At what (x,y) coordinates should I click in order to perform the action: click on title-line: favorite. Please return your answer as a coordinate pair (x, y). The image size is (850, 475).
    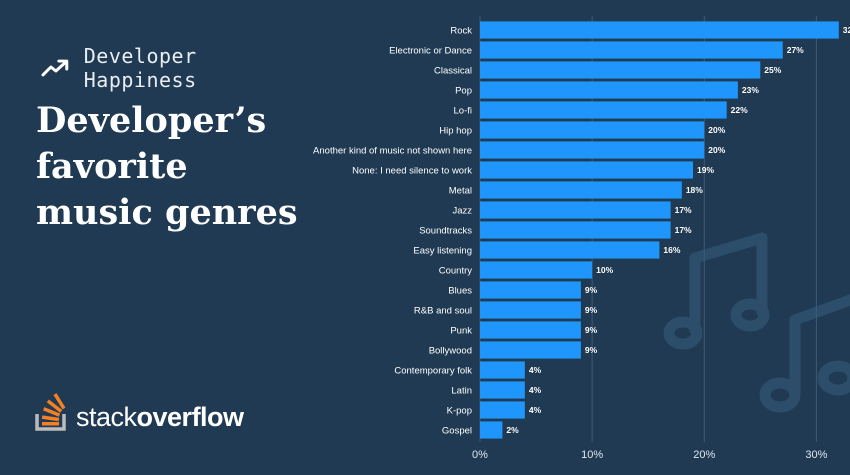
    Looking at the image, I should click on (112, 166).